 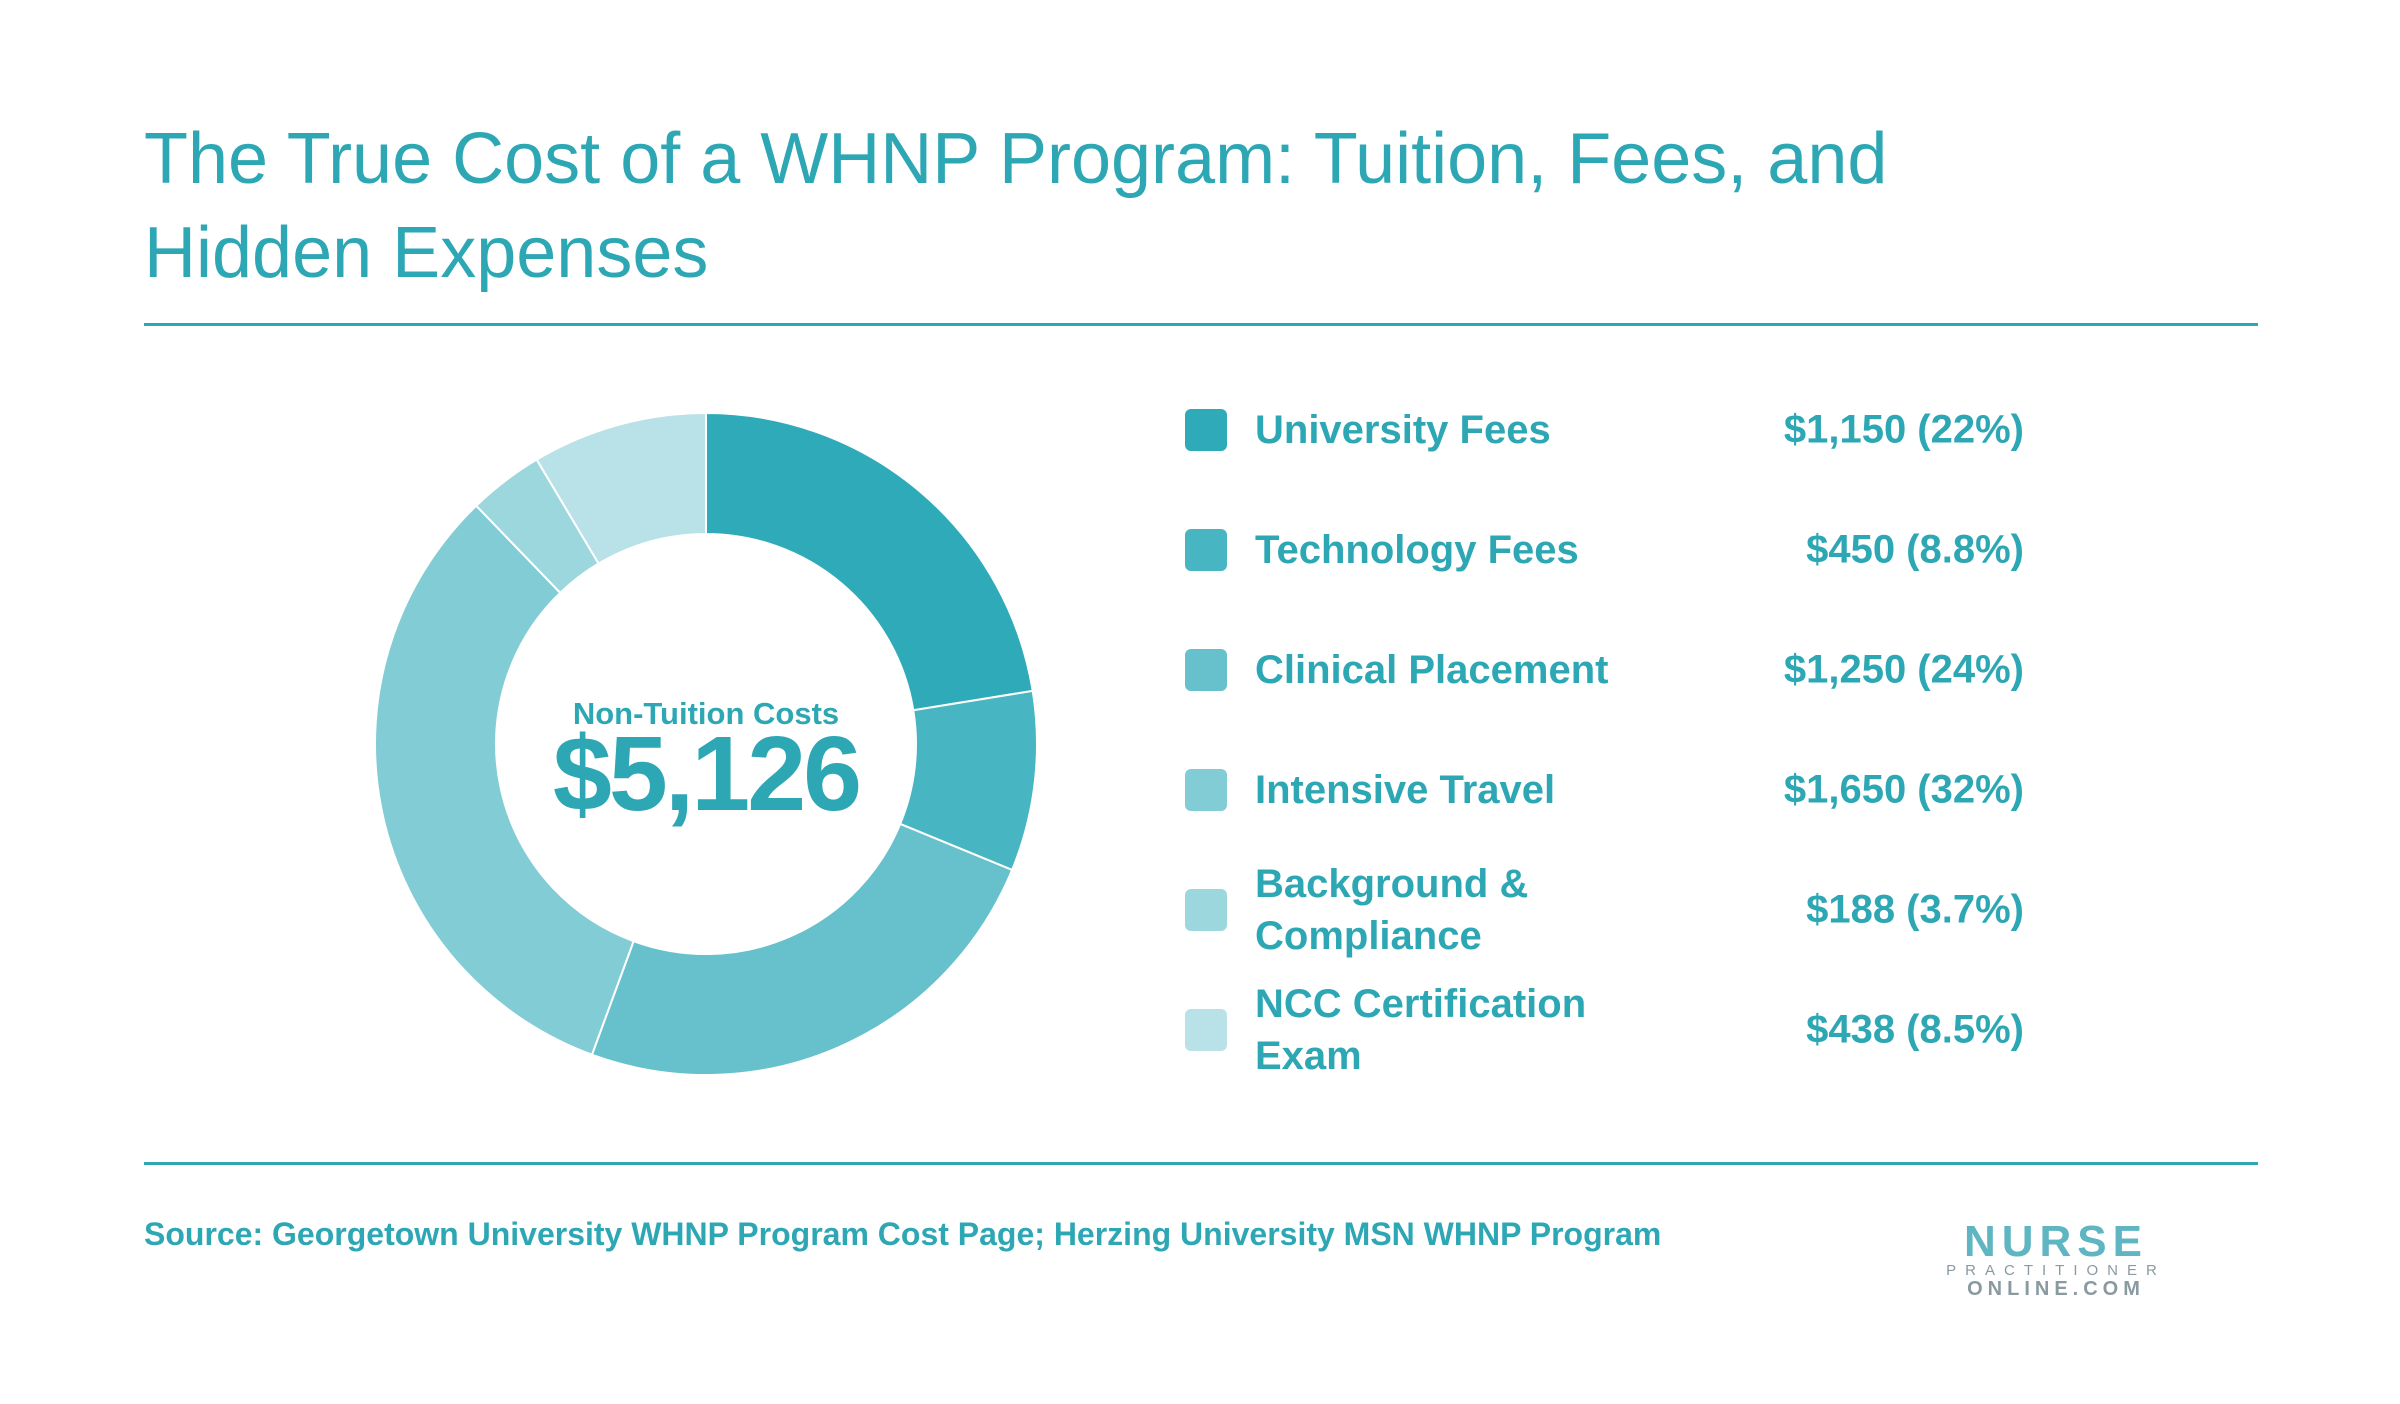 What do you see at coordinates (1405, 790) in the screenshot?
I see `legend-label: Intensive Travel` at bounding box center [1405, 790].